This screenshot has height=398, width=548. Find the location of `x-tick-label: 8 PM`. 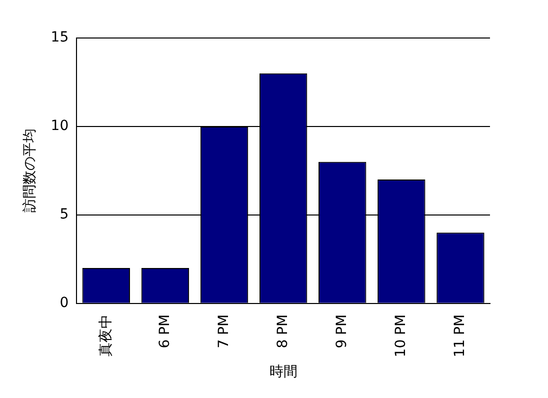

x-tick-label: 8 PM is located at coordinates (282, 331).